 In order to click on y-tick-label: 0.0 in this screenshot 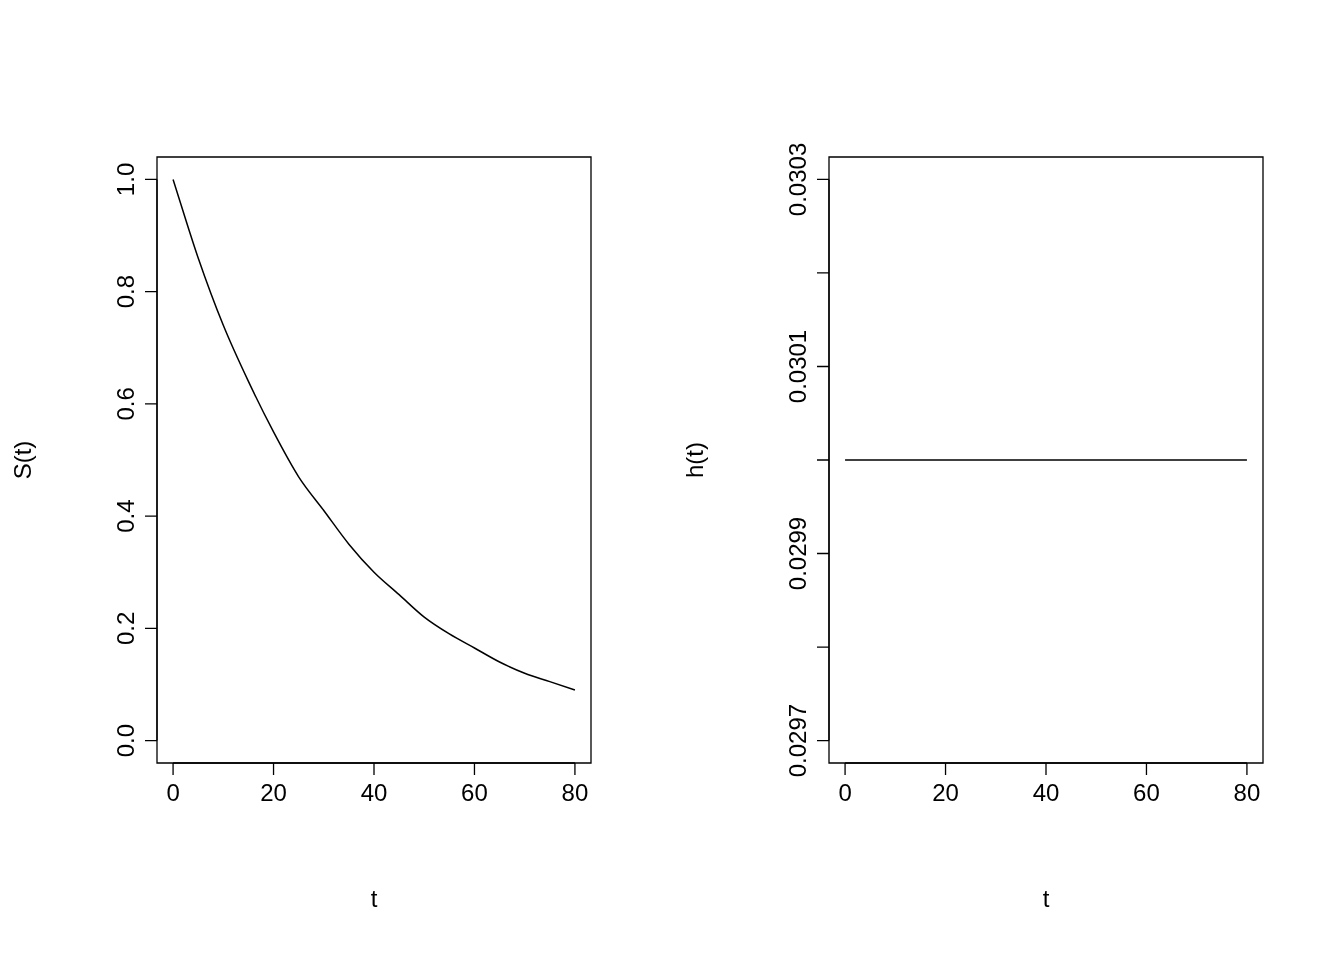, I will do `click(125, 740)`.